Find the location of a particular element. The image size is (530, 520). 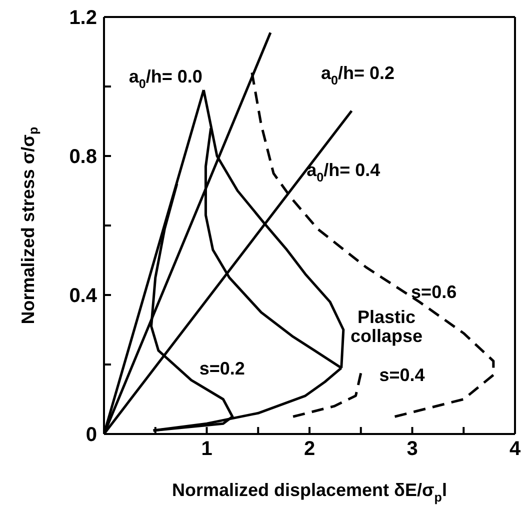

y-tick-label: 1.2 is located at coordinates (83, 18).